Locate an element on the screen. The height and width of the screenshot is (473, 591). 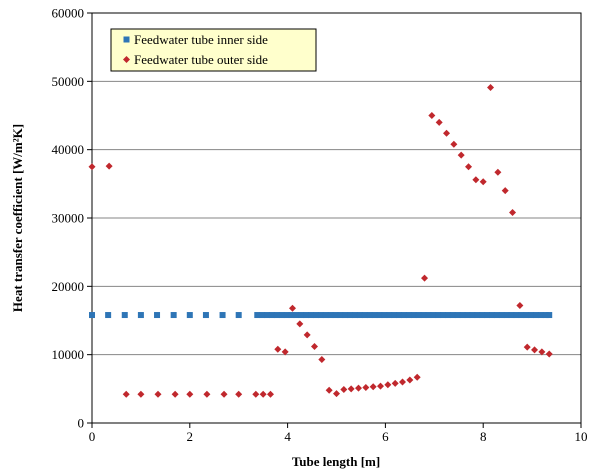
legend-label-outer-side: Feedwater tube outer side is located at coordinates (201, 59).